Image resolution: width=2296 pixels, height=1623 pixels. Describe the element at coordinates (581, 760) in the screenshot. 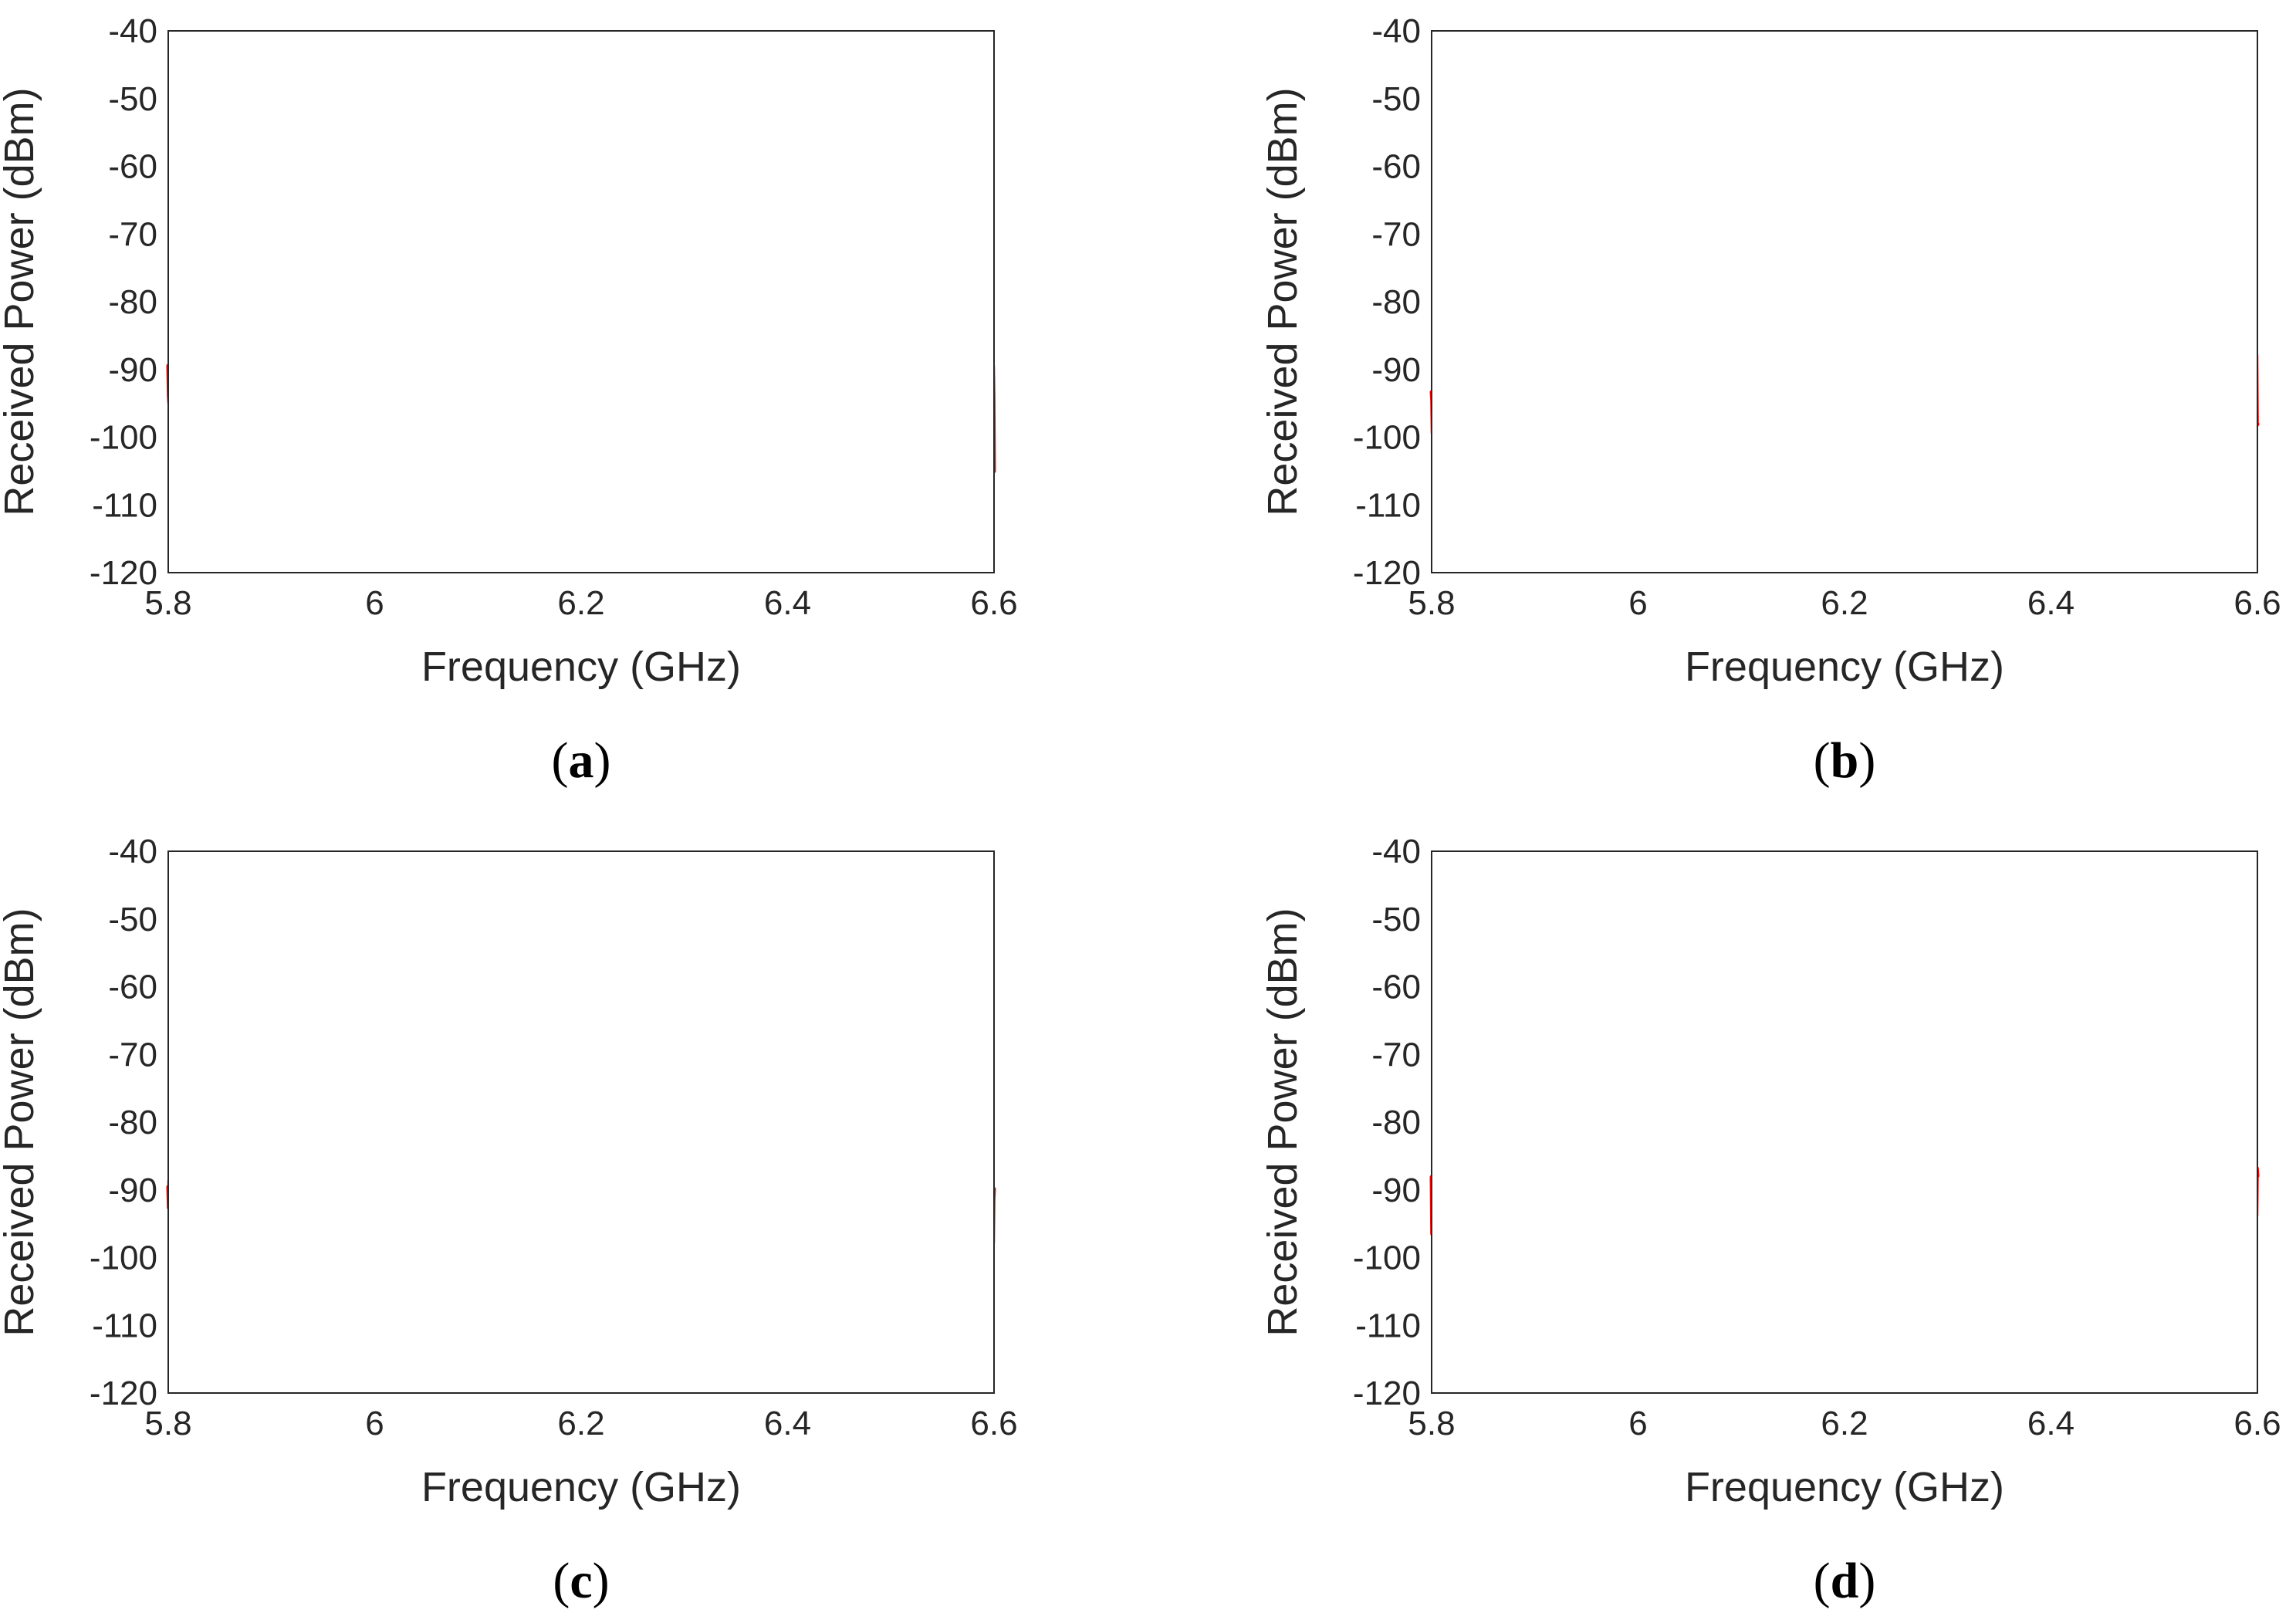

I see `panel-caption: (a)` at that location.